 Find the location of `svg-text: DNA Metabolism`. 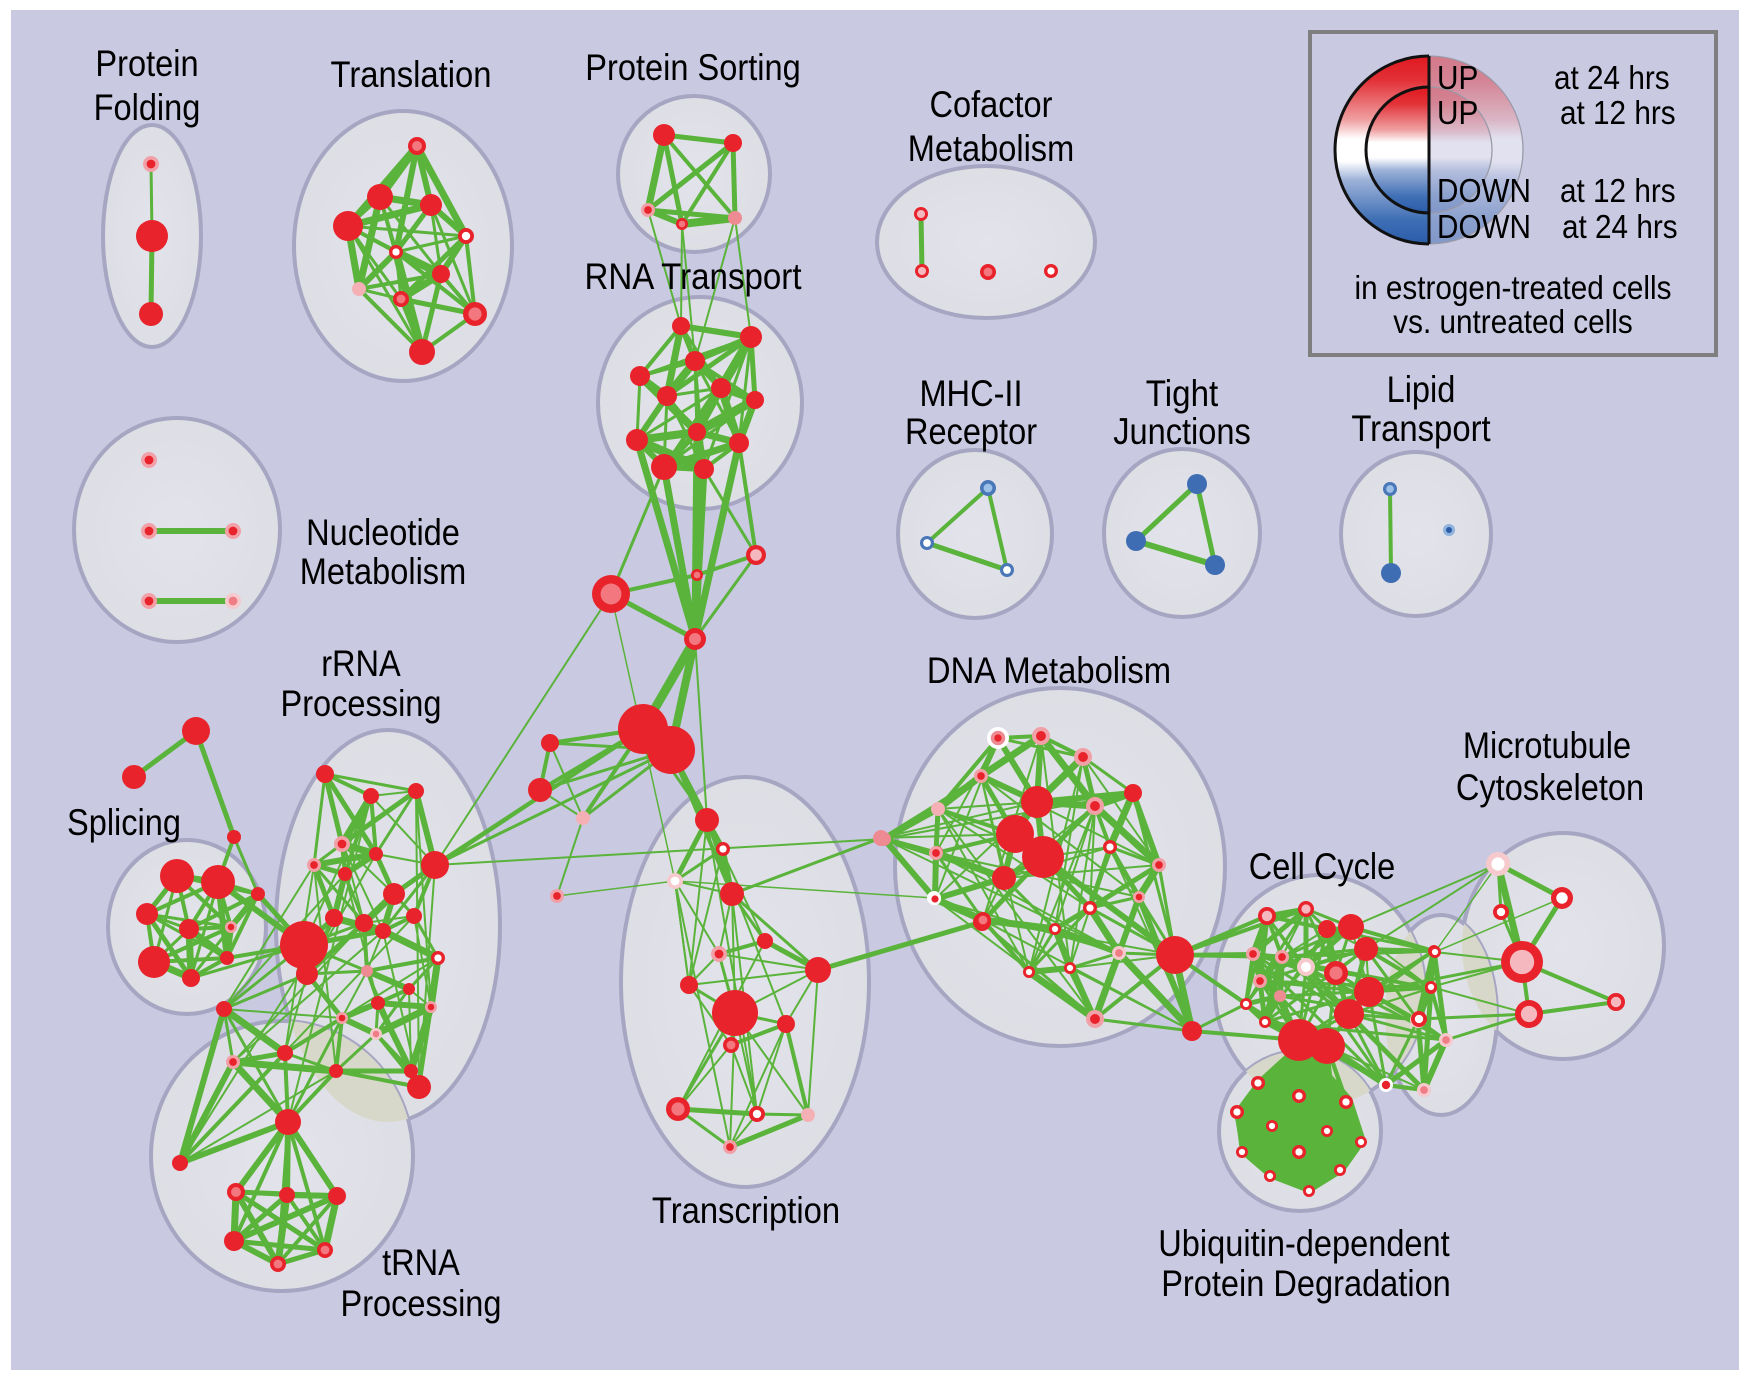

svg-text: DNA Metabolism is located at coordinates (1049, 670).